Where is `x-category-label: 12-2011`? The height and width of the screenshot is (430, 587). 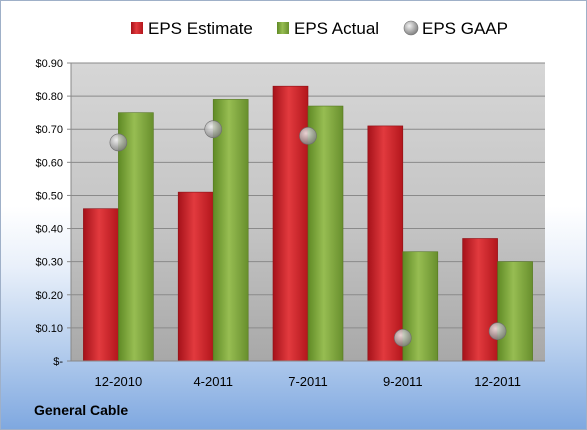 x-category-label: 12-2011 is located at coordinates (497, 381).